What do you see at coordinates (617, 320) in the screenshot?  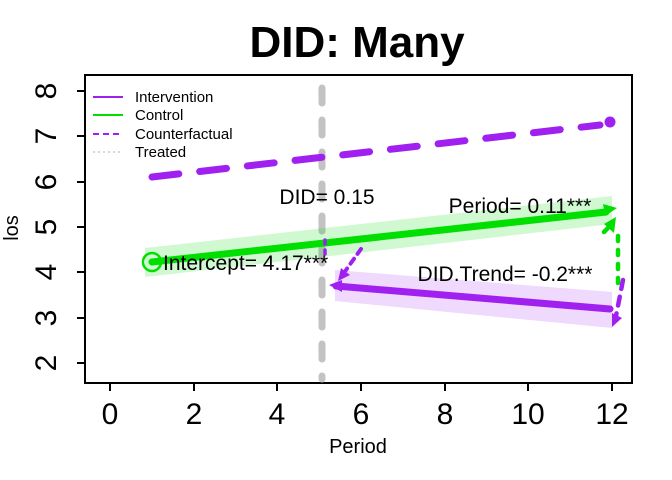 I see `did-trend-arrowhead` at bounding box center [617, 320].